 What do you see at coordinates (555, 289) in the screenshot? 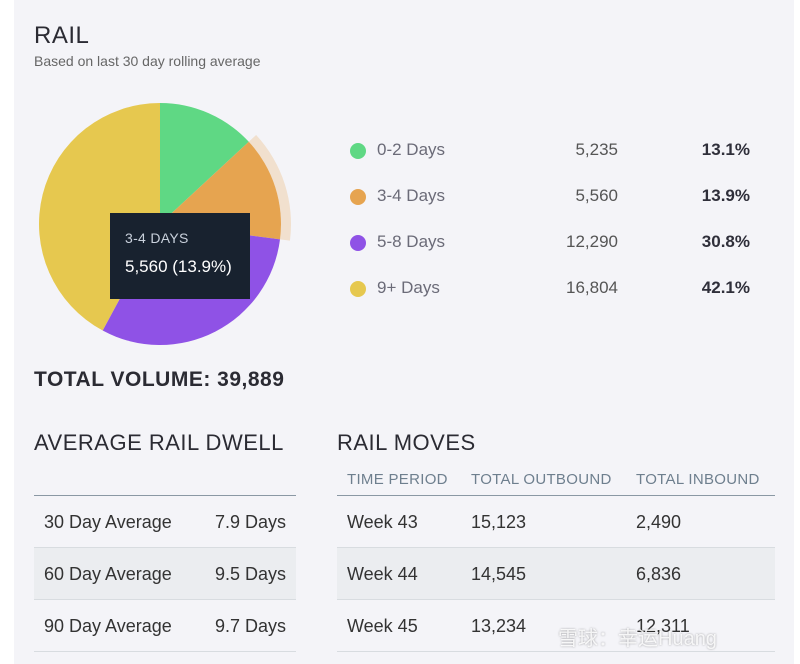
I see `legend-item: 9+ Days 16,804 42.1%` at bounding box center [555, 289].